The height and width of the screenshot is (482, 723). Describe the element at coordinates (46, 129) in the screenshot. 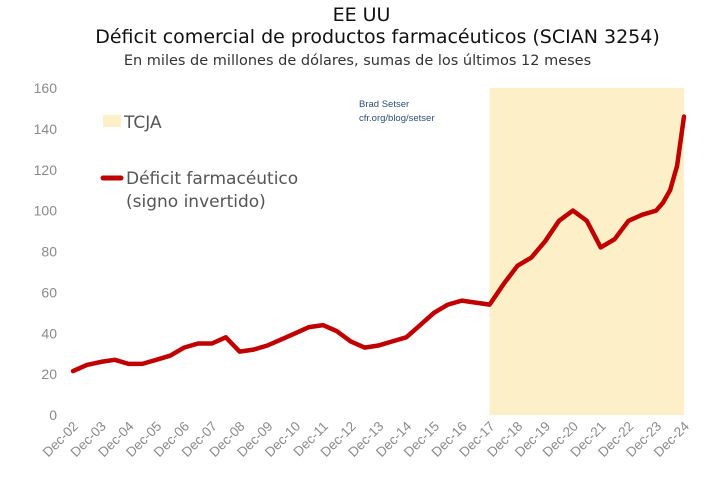

I see `y-tick-label: 140` at that location.